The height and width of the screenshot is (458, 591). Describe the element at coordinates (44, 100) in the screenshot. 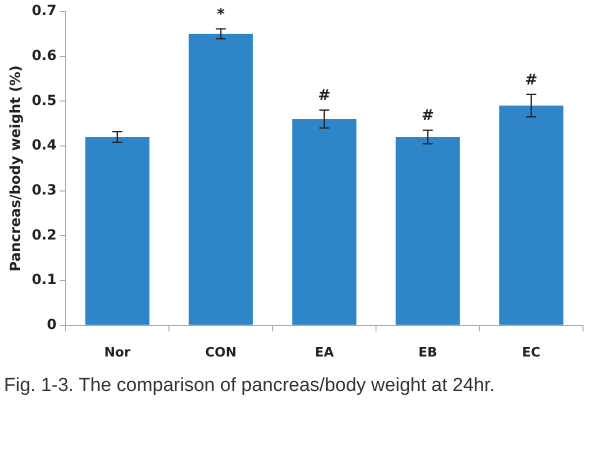

I see `y-tick-label: 0.5` at that location.